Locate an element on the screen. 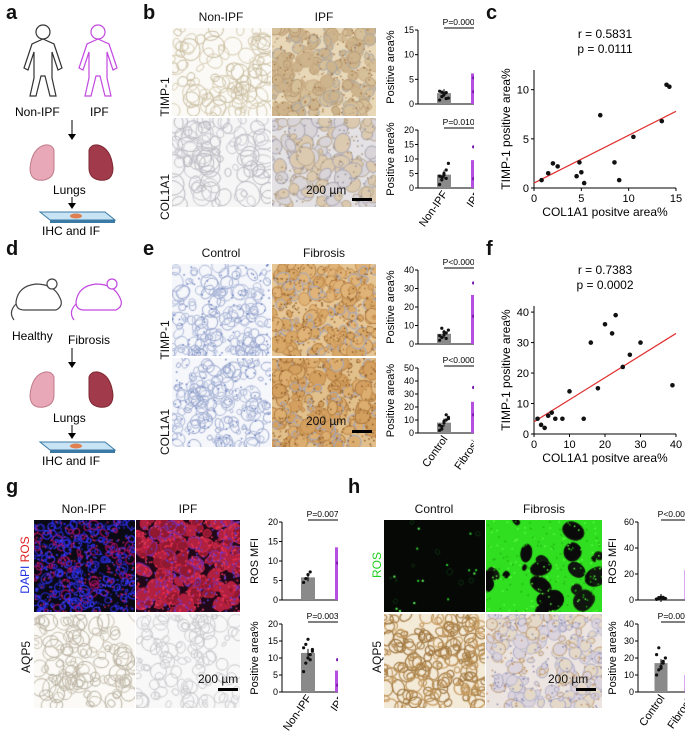 The width and height of the screenshot is (685, 738). micrograph-b-ipf-timp1 is located at coordinates (324, 72).